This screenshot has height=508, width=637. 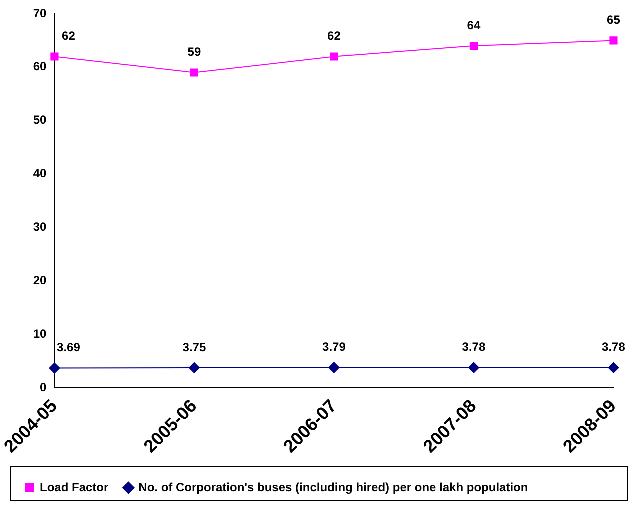 I want to click on y-tick-label: 20, so click(x=40, y=280).